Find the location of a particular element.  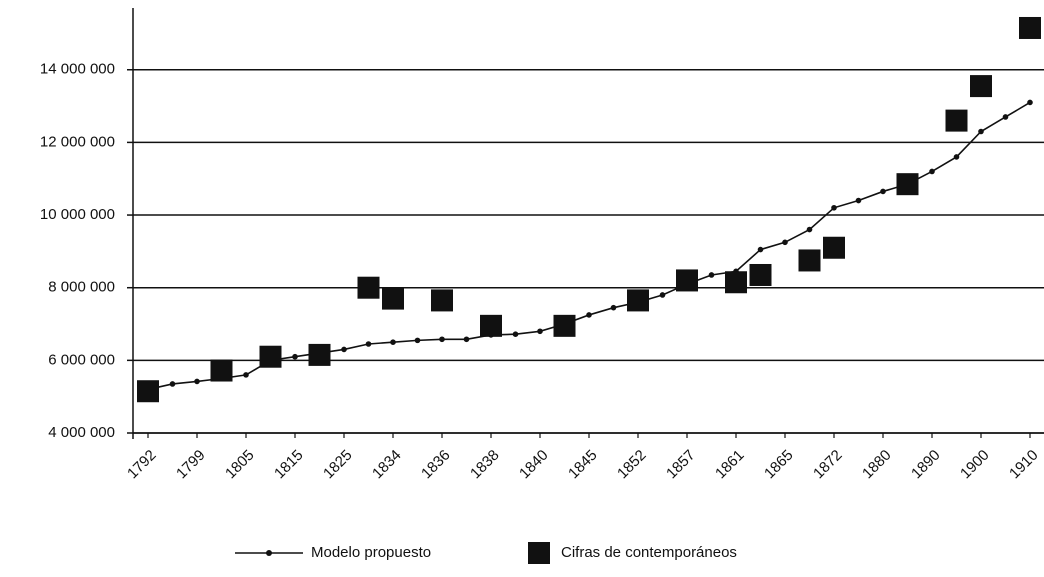

y-tick-label: 12 000 000 is located at coordinates (77, 141).